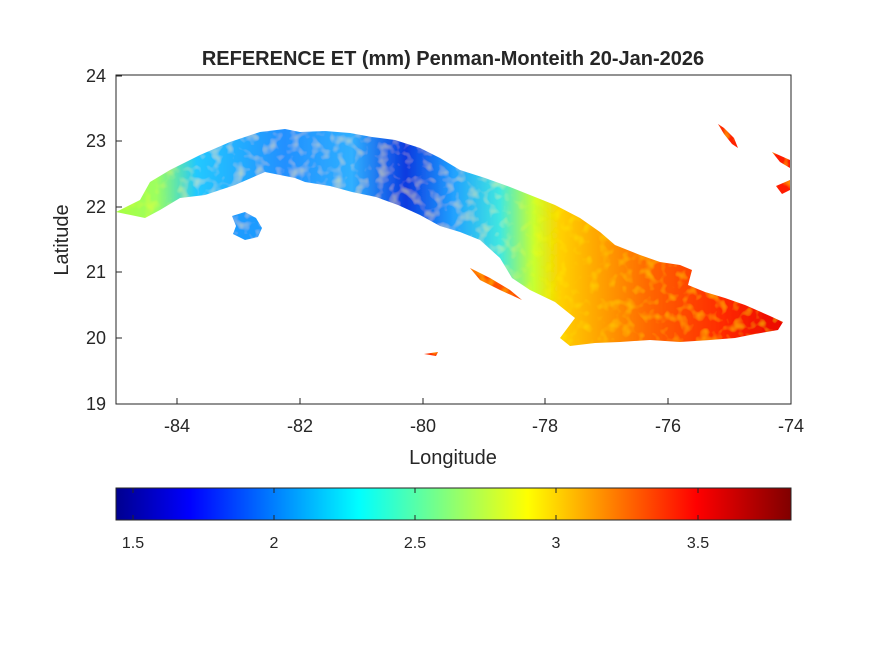 This screenshot has width=875, height=656. Describe the element at coordinates (728, 136) in the screenshot. I see `cayo-coastal-east` at that location.